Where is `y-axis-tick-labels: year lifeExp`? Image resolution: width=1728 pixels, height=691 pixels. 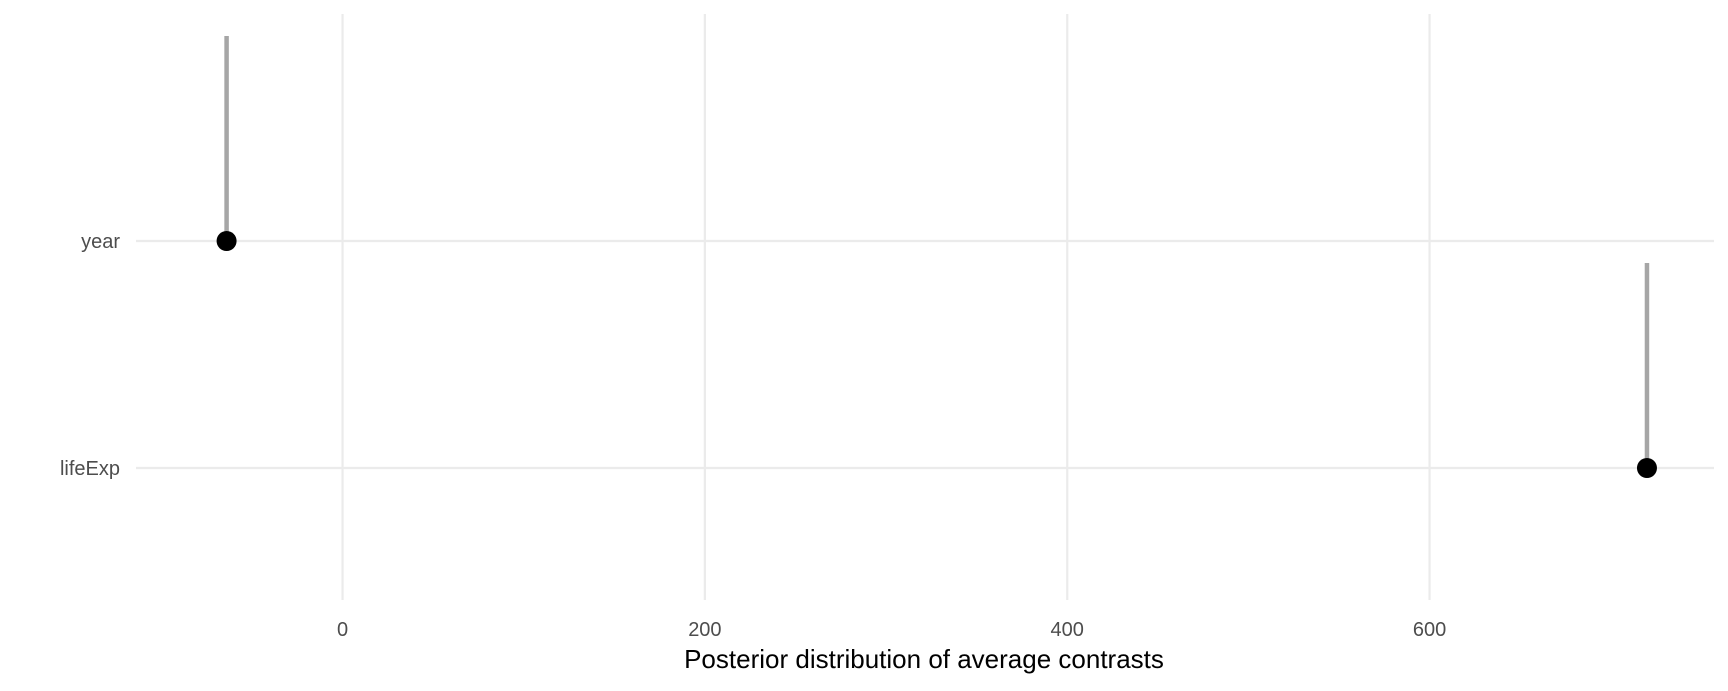
y-axis-tick-labels: year lifeExp is located at coordinates (90, 355).